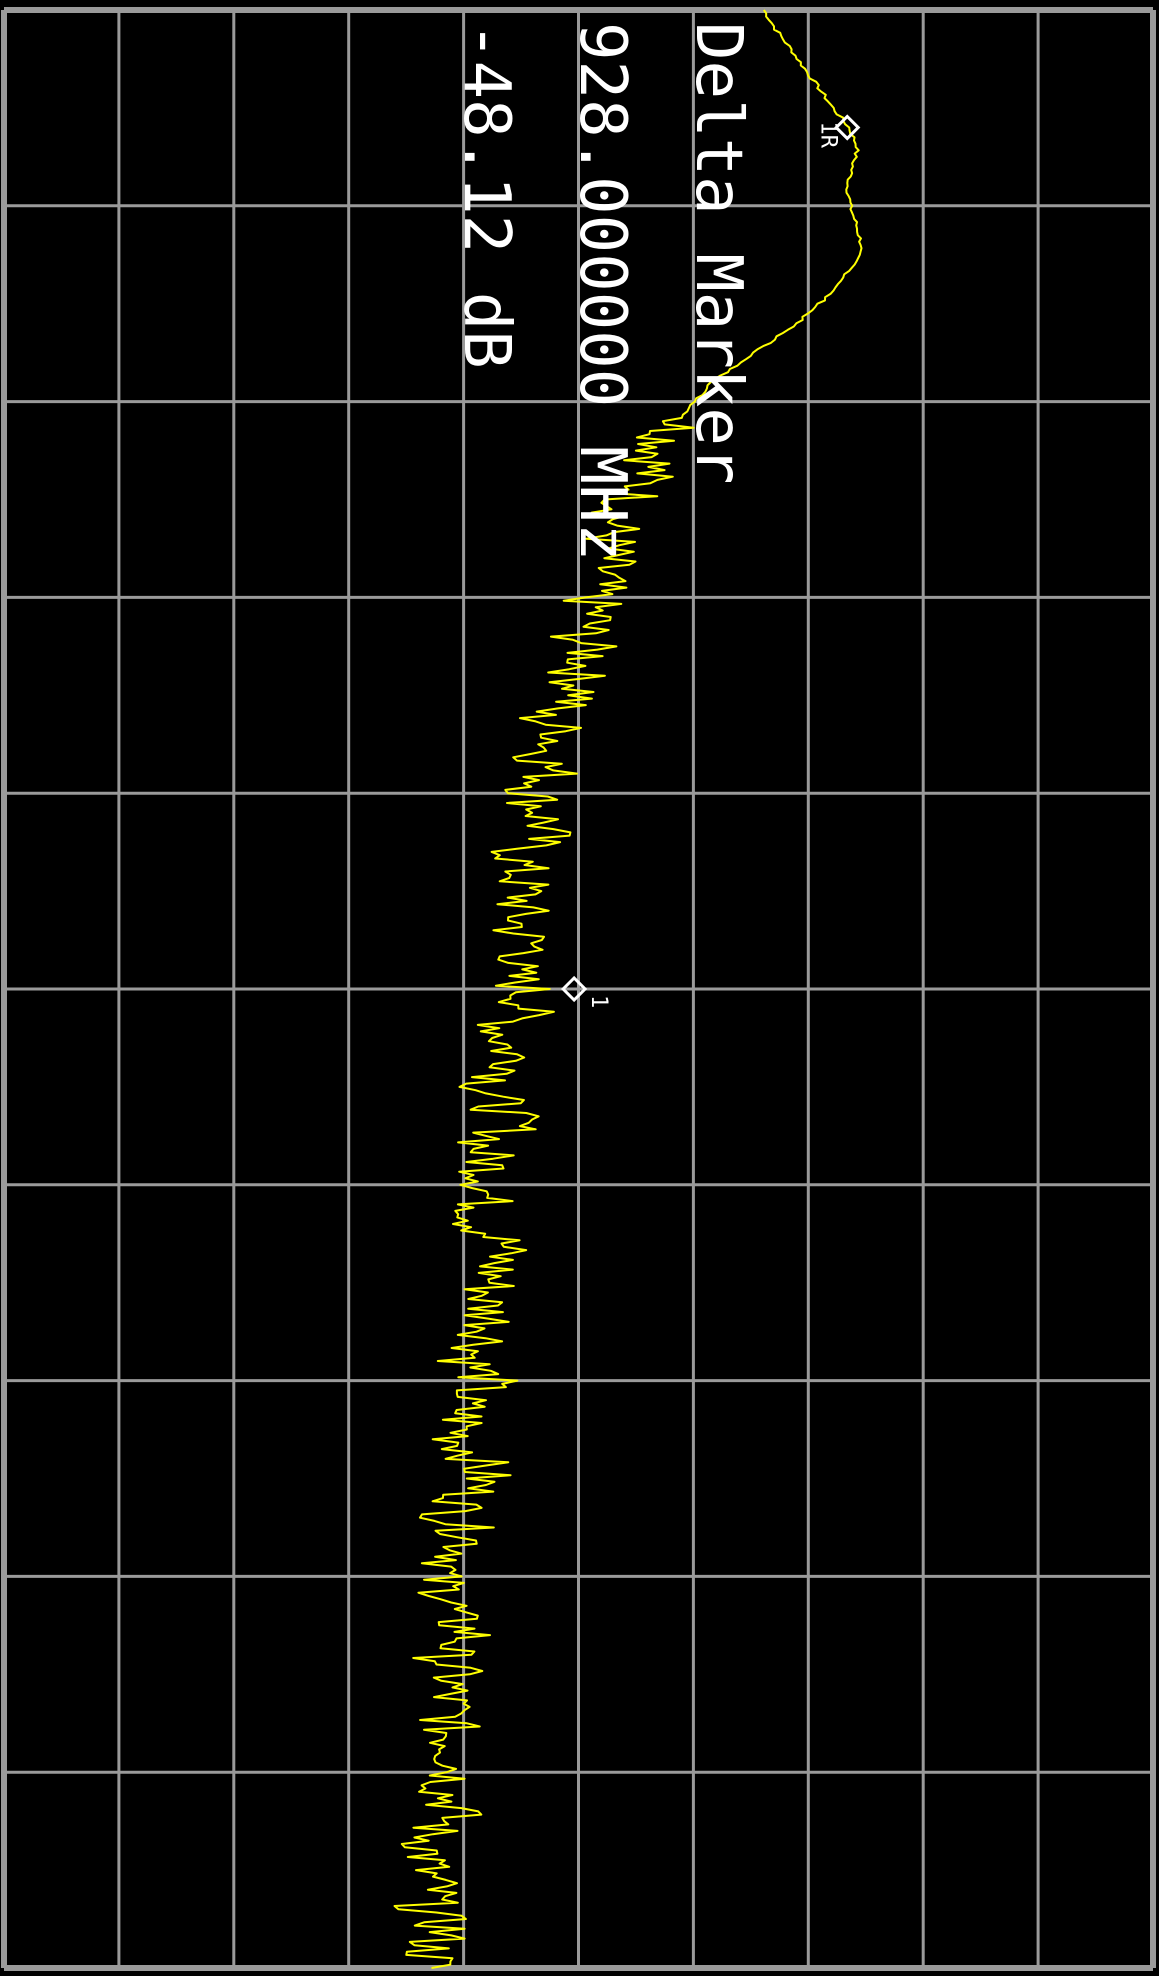 The width and height of the screenshot is (1159, 1976). I want to click on delta-marker-readout: Delta Marker 928.000000 MHz -48.12 dB, so click(602, 291).